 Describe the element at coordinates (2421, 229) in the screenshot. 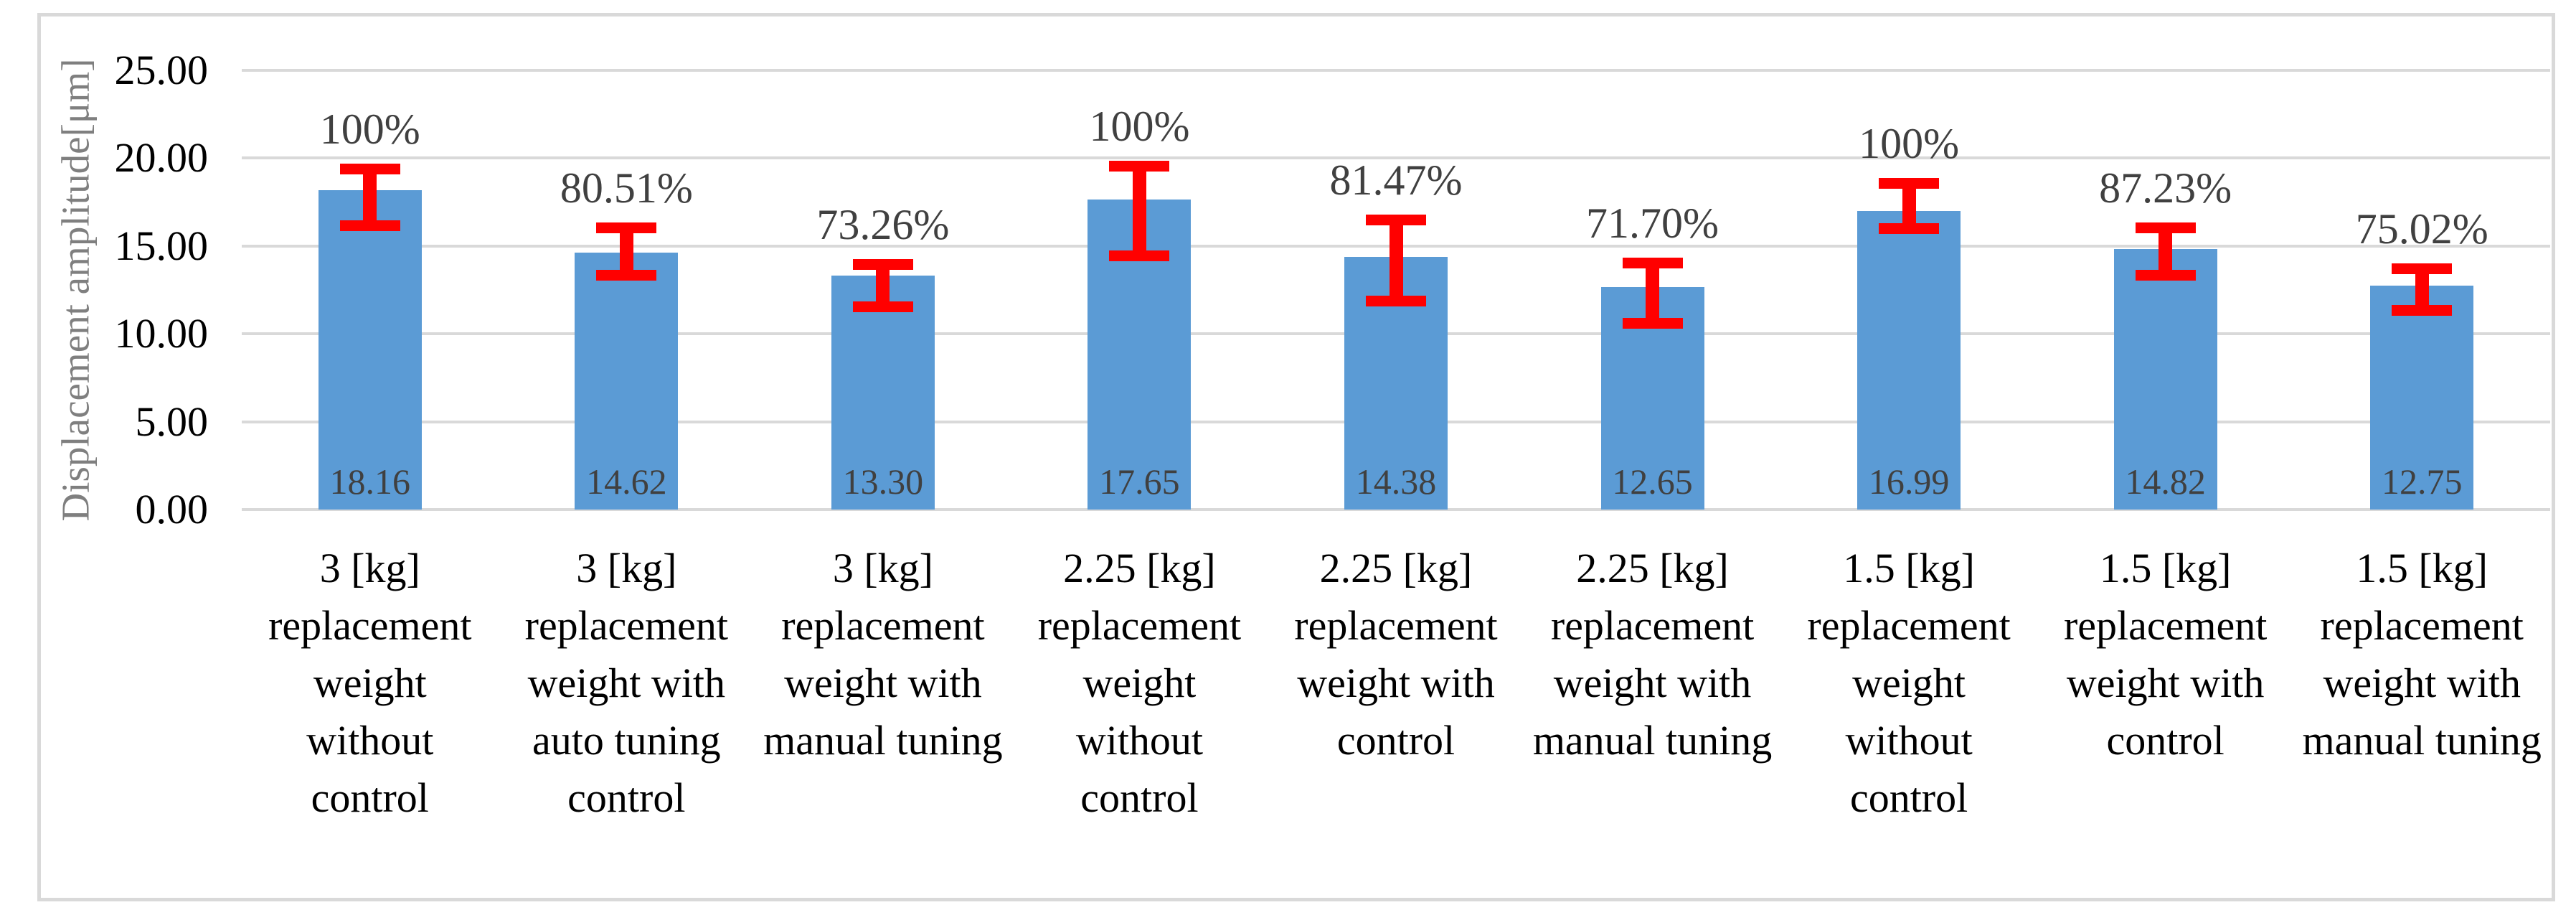

I see `bar-percent-label: 75.02%` at that location.